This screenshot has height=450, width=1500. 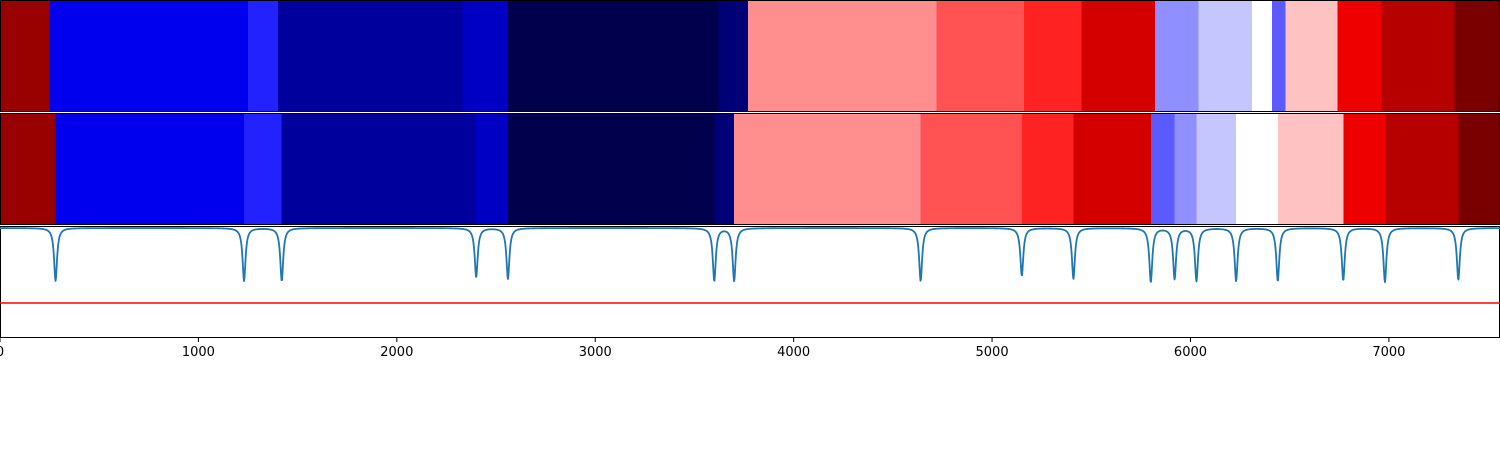 What do you see at coordinates (1388, 352) in the screenshot?
I see `x-tick-label: 7000` at bounding box center [1388, 352].